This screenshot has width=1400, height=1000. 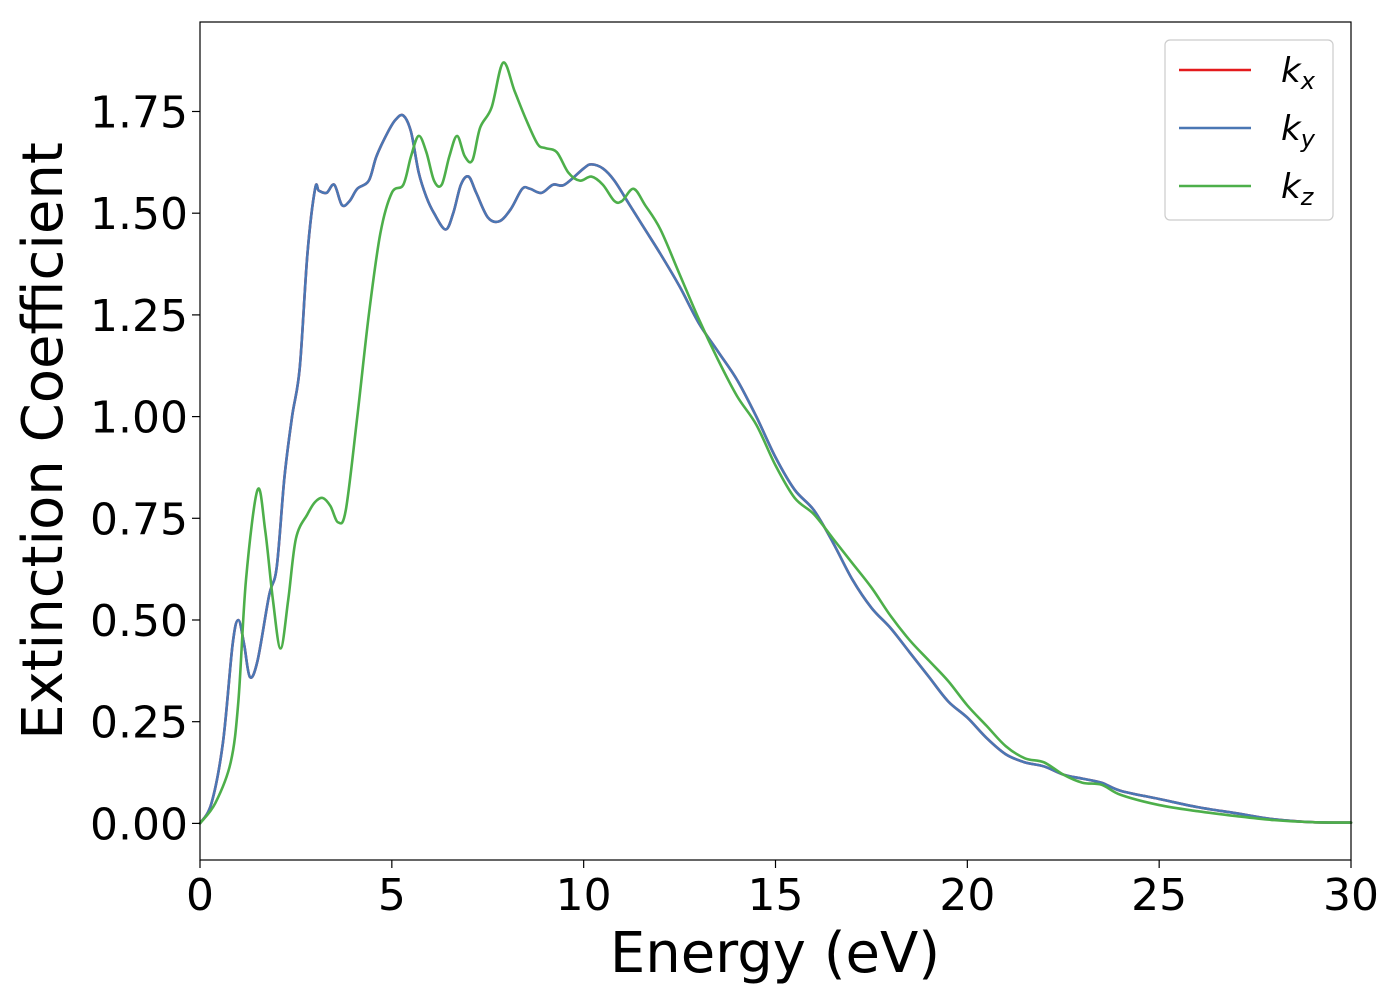 I want to click on legend: kx ky kz, so click(x=1249, y=130).